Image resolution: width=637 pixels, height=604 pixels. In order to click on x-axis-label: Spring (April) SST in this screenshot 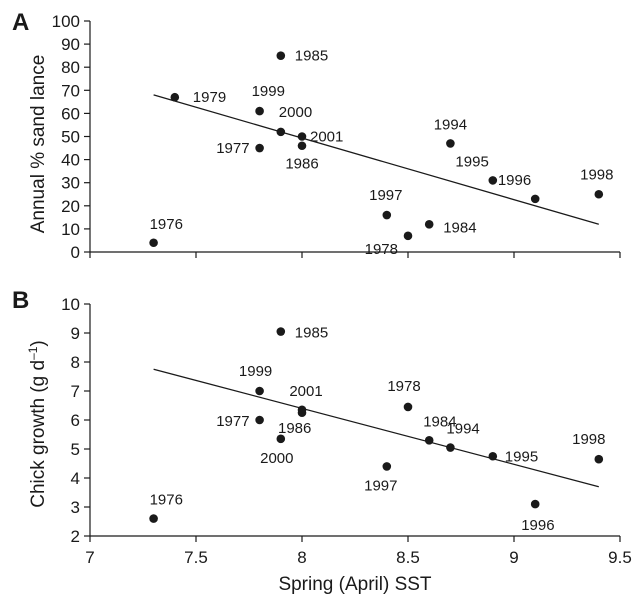, I will do `click(354, 584)`.